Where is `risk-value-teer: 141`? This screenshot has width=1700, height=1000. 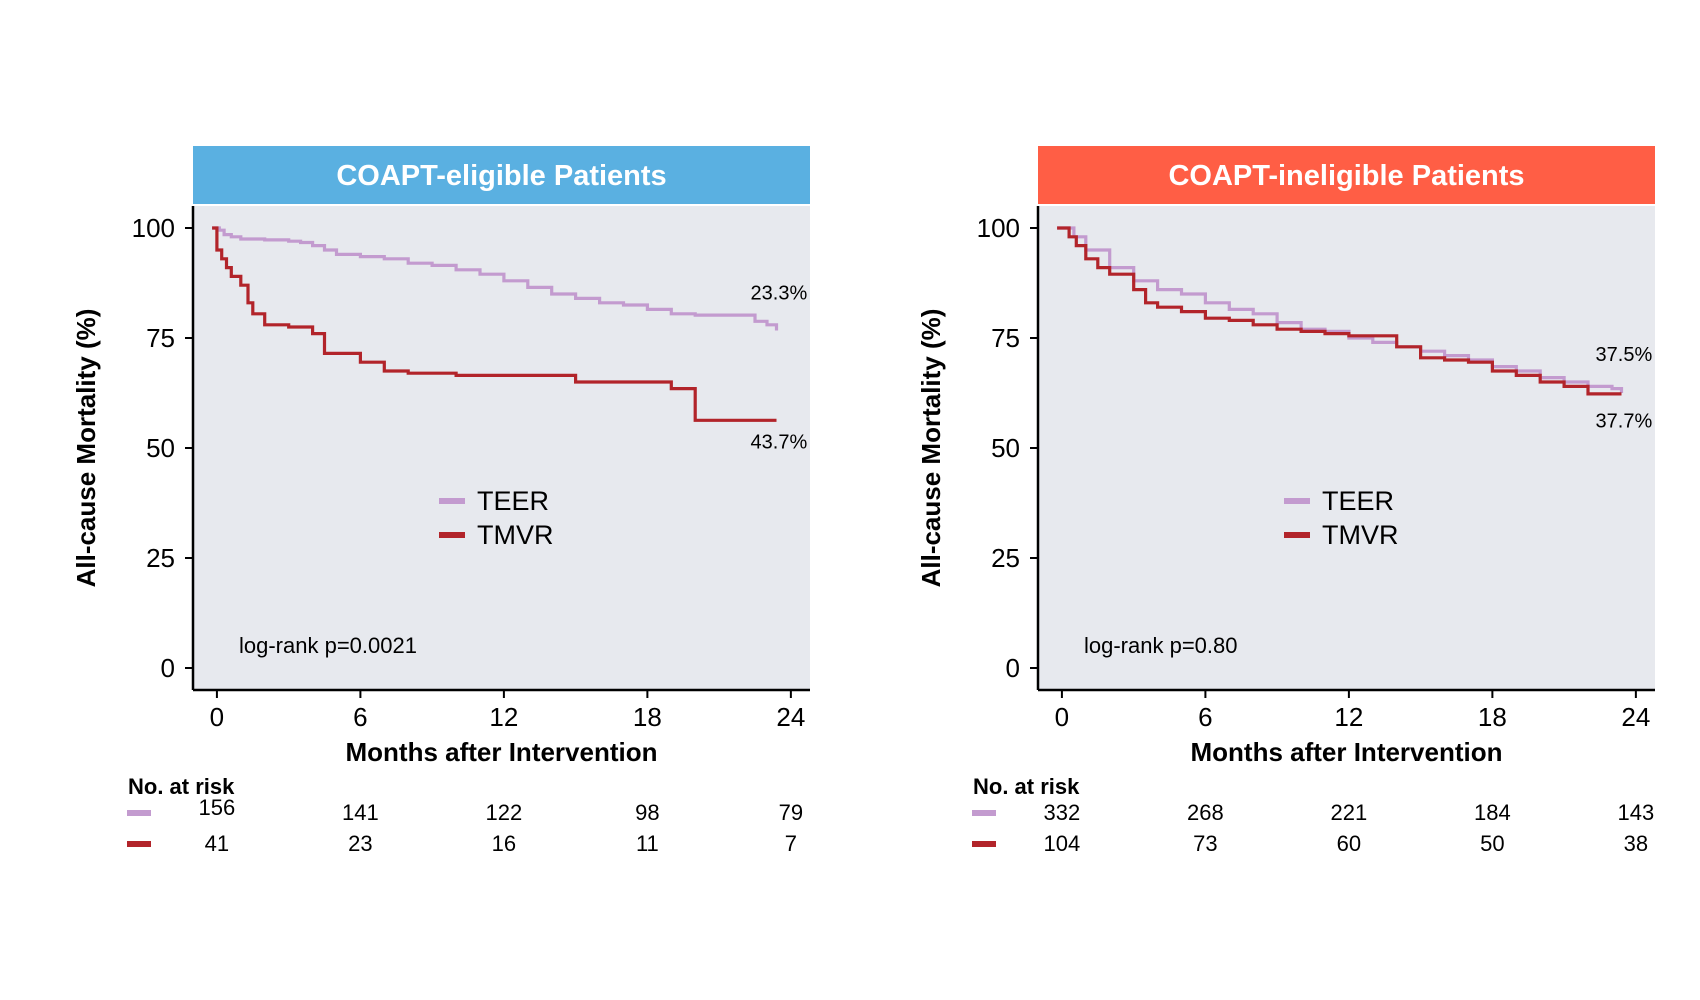
risk-value-teer: 141 is located at coordinates (360, 812).